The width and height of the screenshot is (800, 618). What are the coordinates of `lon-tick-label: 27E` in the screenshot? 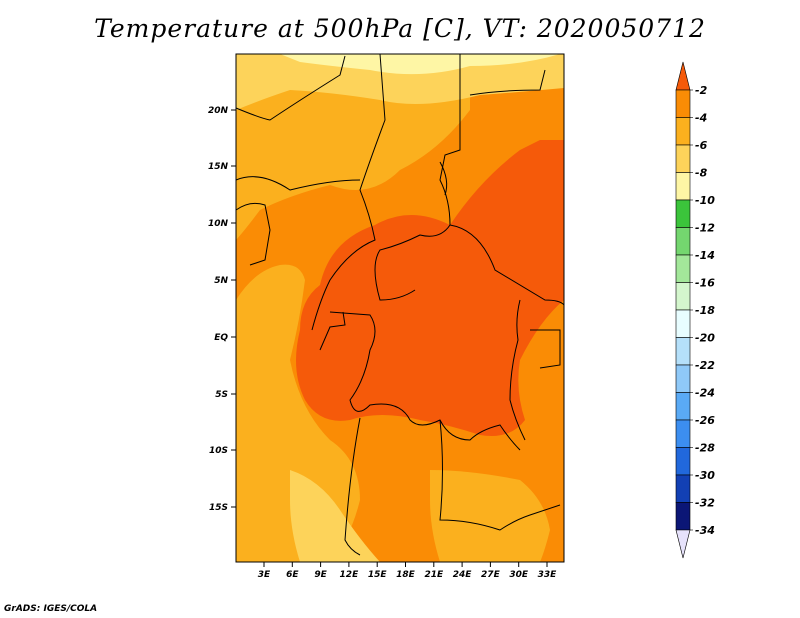 It's located at (491, 575).